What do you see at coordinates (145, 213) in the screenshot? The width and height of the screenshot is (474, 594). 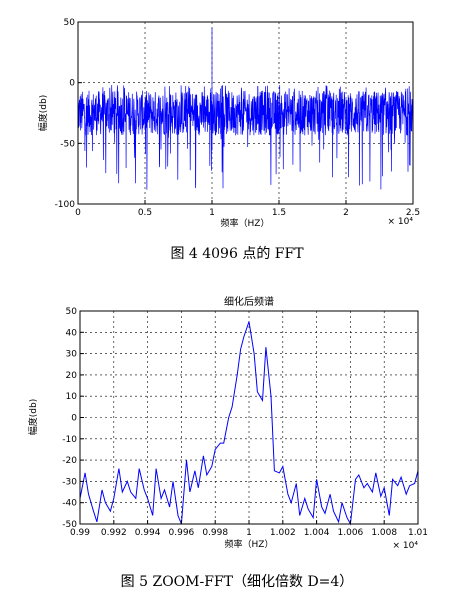 I see `chart1-xtick-label: 0.5` at bounding box center [145, 213].